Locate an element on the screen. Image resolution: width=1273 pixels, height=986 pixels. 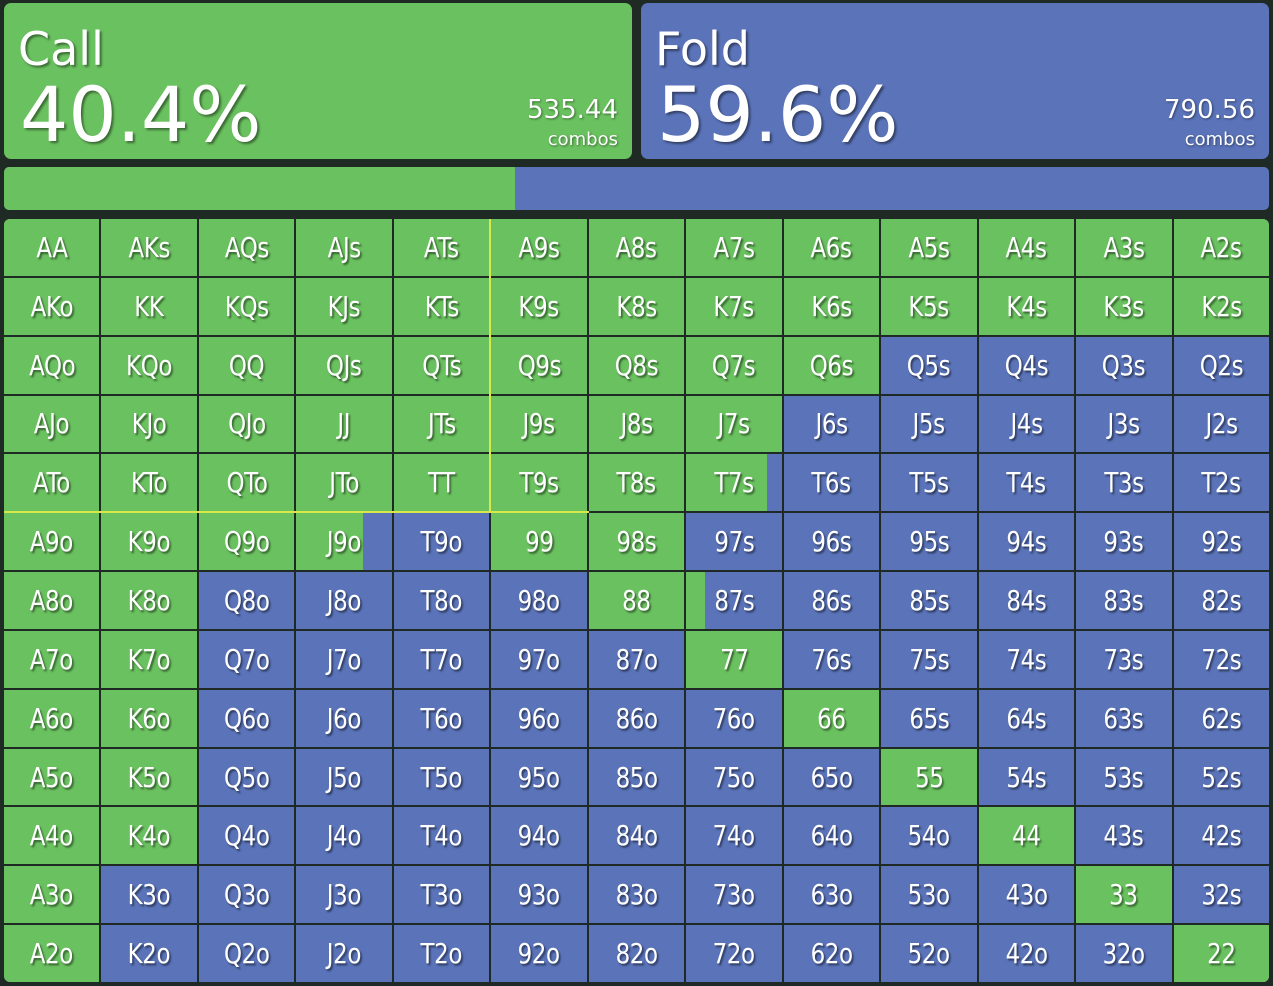
hand-cell-A5o: A5o is located at coordinates (52, 777).